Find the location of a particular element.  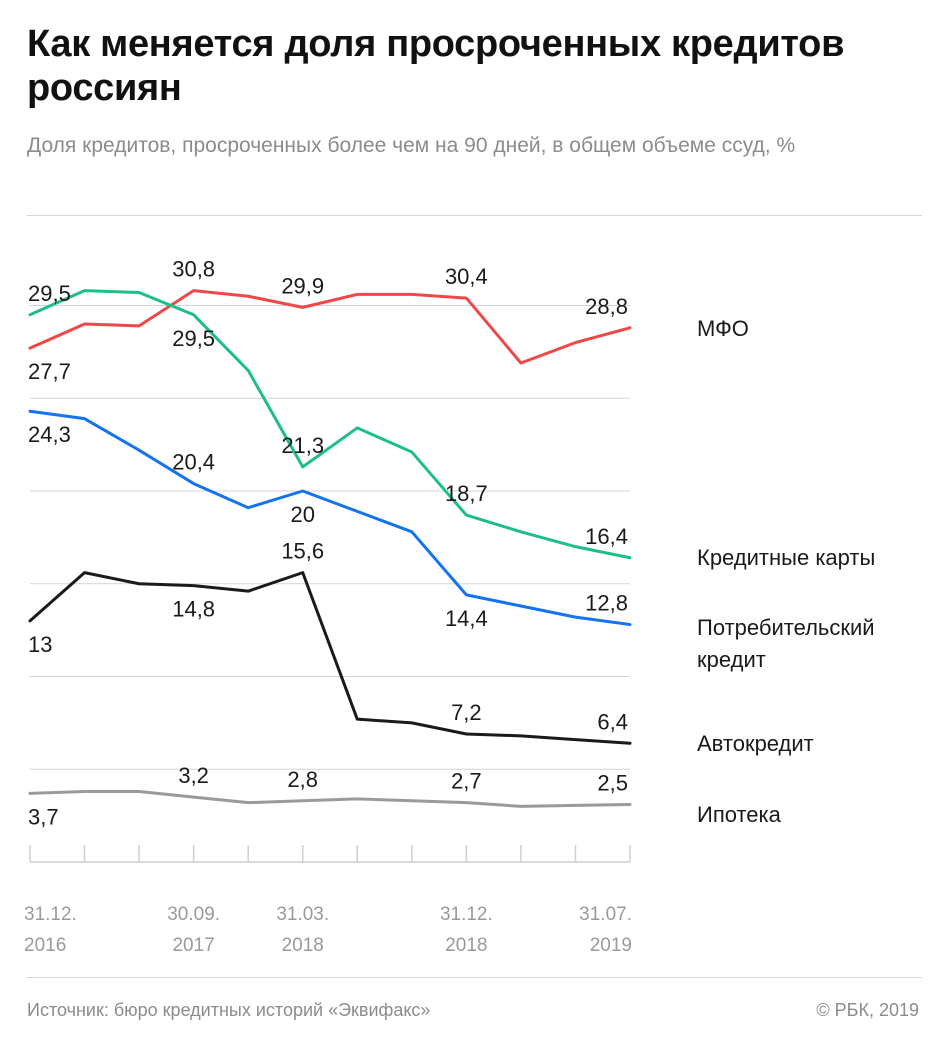

data-label: 29,9 is located at coordinates (302, 285).